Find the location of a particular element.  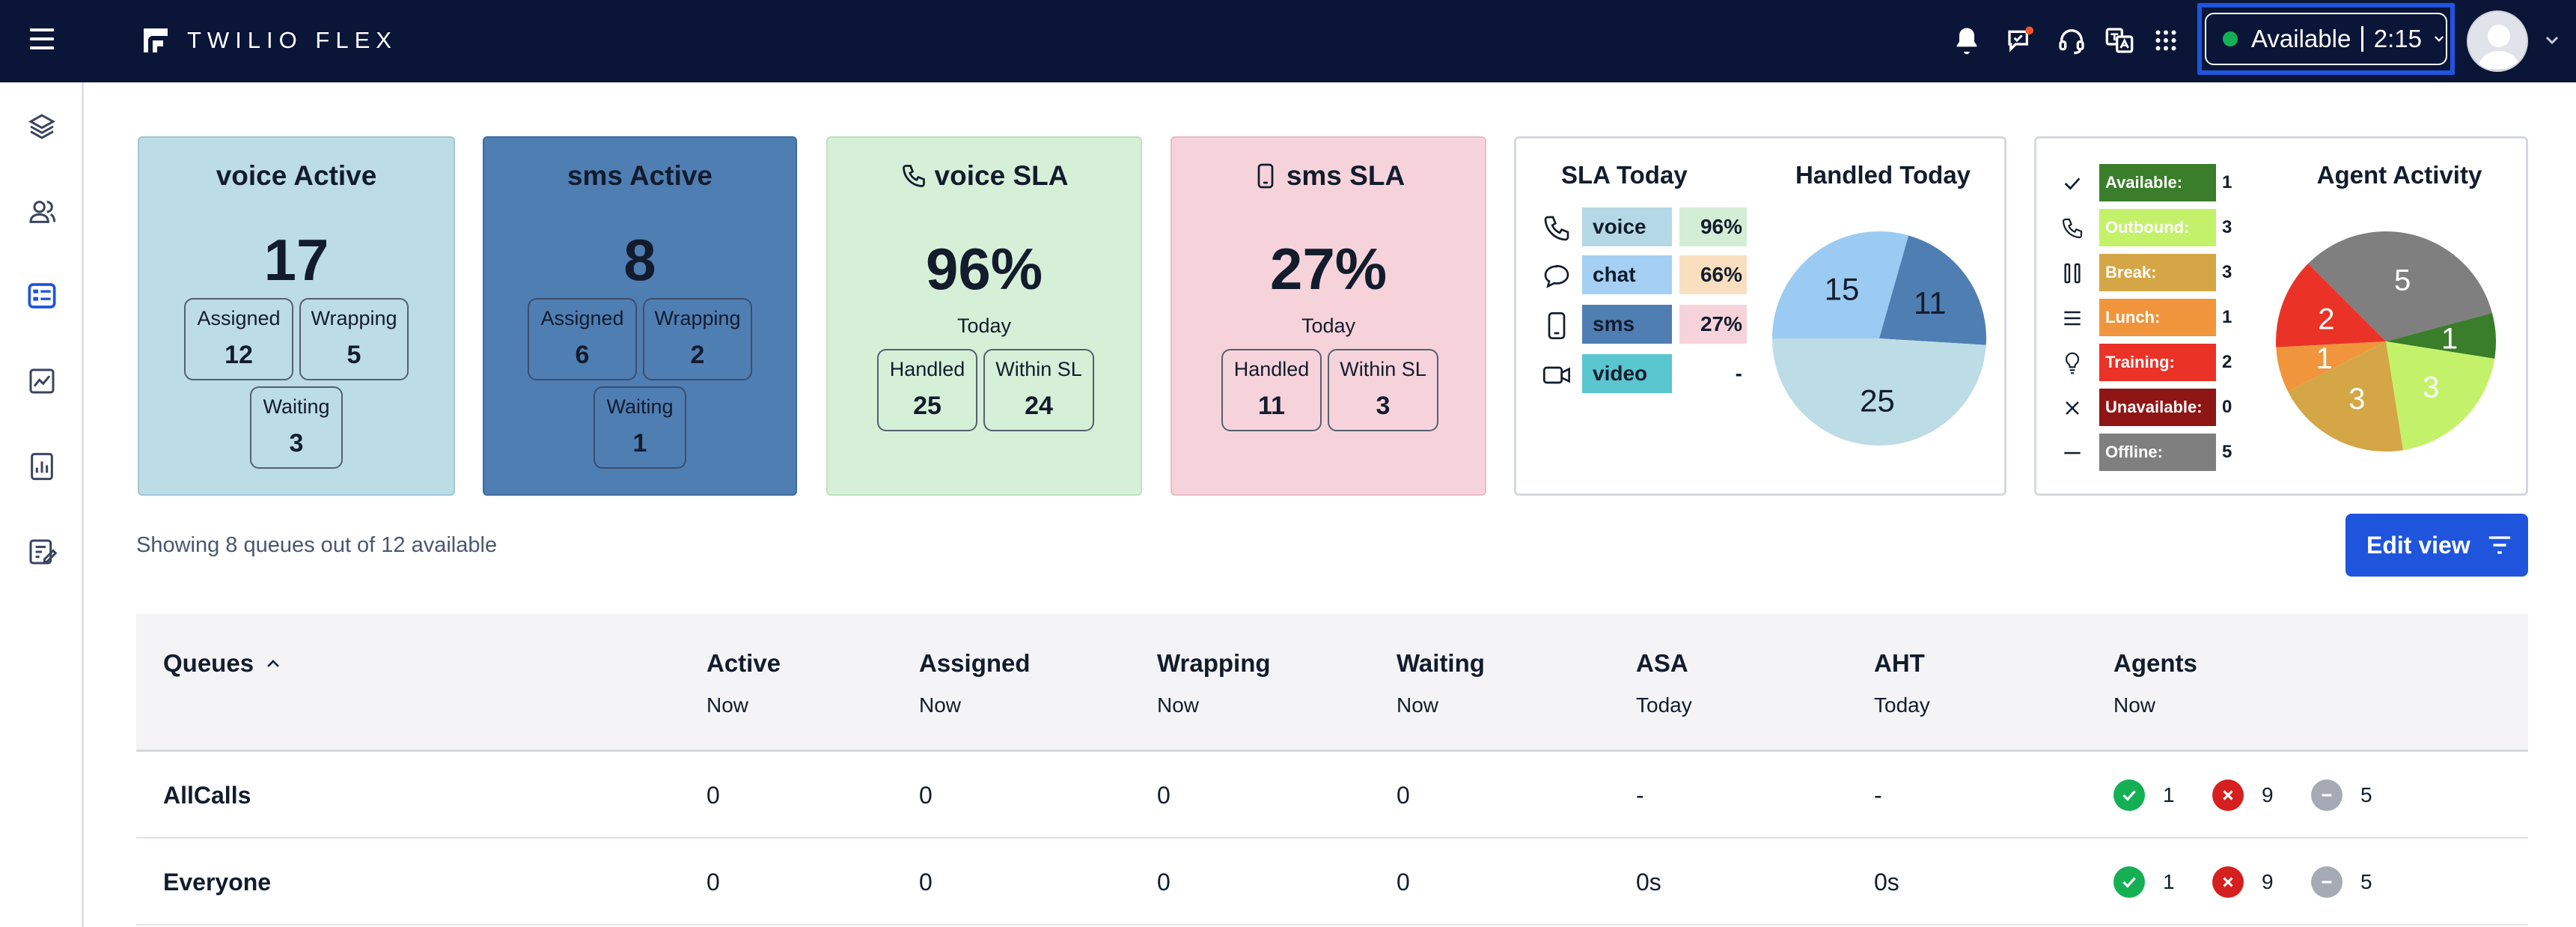

assigned-label: Assigned is located at coordinates (239, 318).